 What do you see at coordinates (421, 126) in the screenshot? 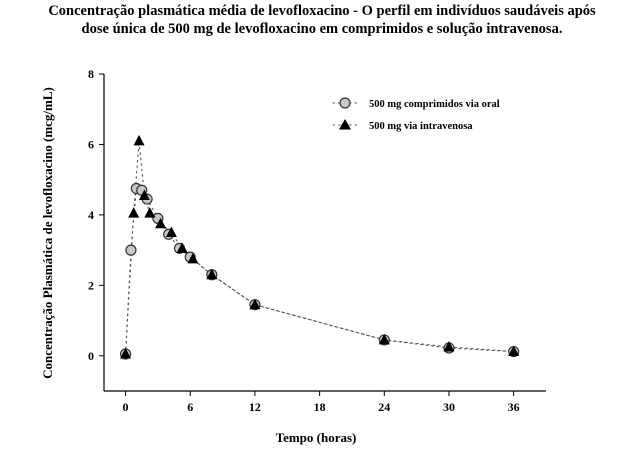
I see `legend-label-2: 500 mg via intravenosa` at bounding box center [421, 126].